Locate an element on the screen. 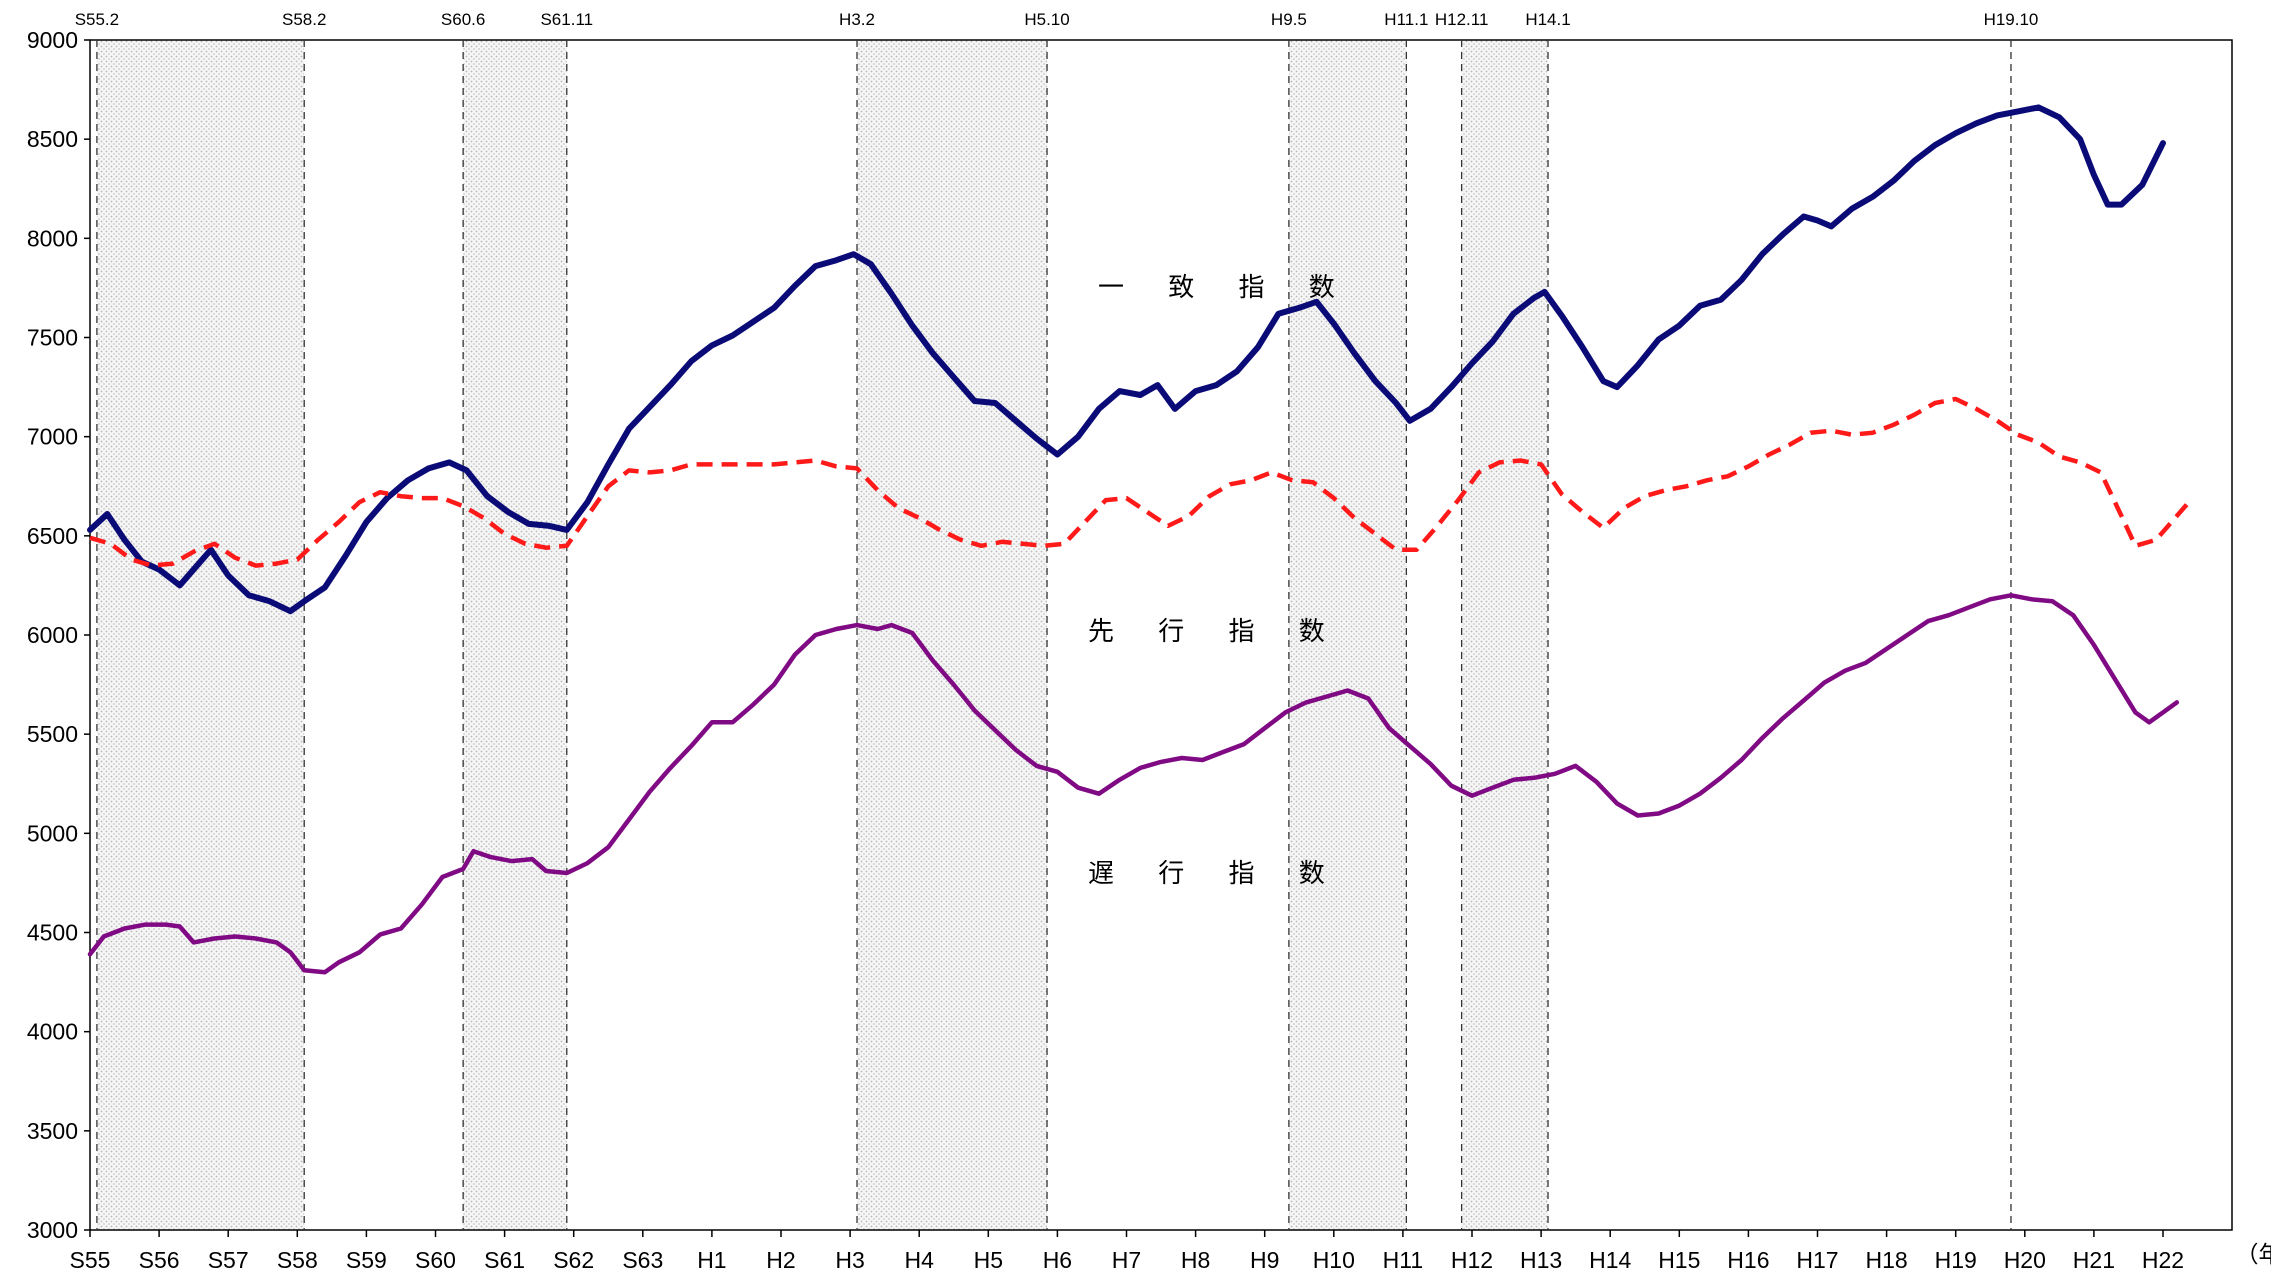  period-label: H11.1 is located at coordinates (1406, 19).